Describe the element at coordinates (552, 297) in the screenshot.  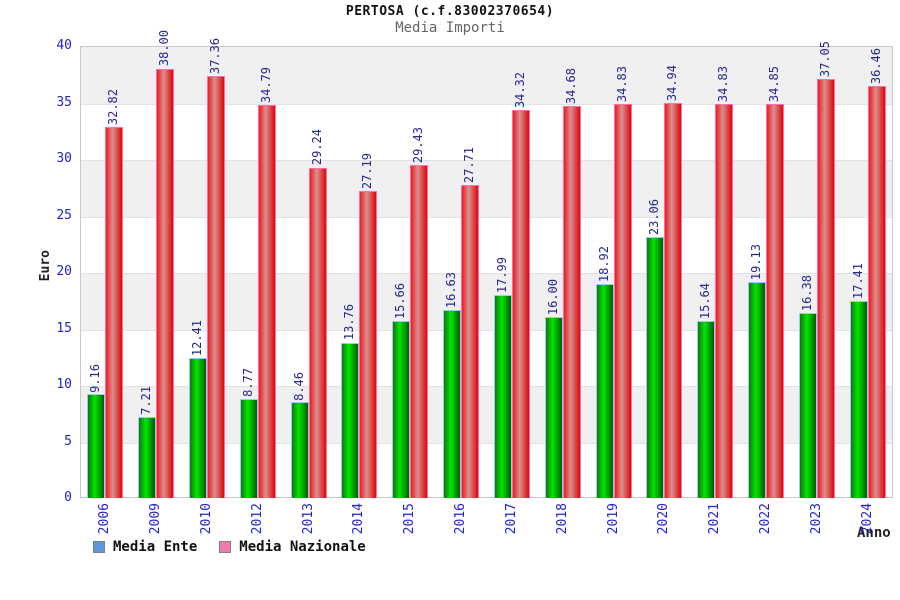
I see `bar-value-label: 16.00` at that location.